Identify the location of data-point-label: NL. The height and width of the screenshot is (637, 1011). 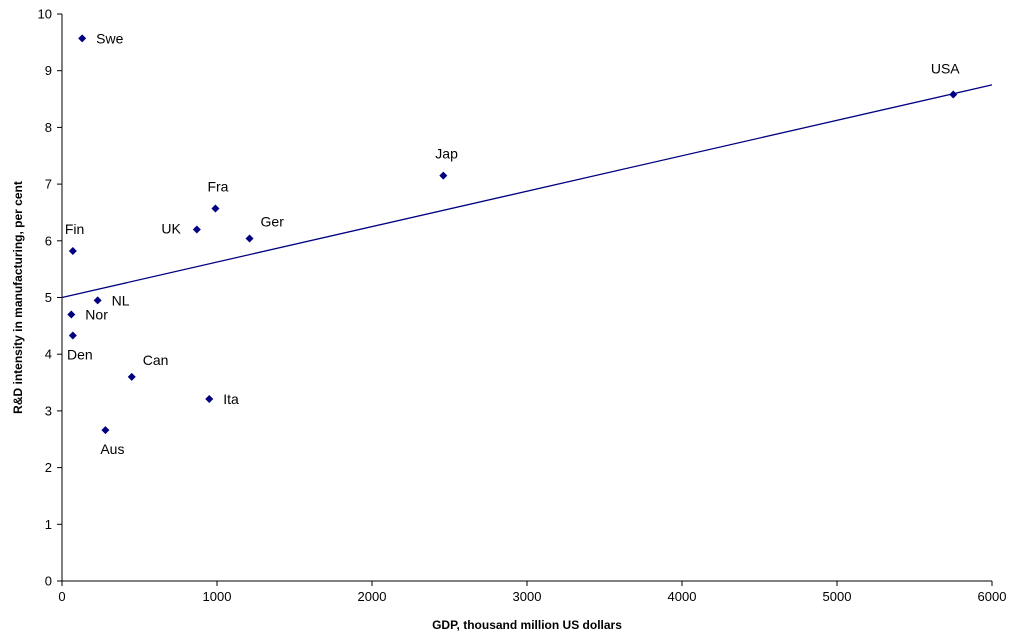
(121, 300).